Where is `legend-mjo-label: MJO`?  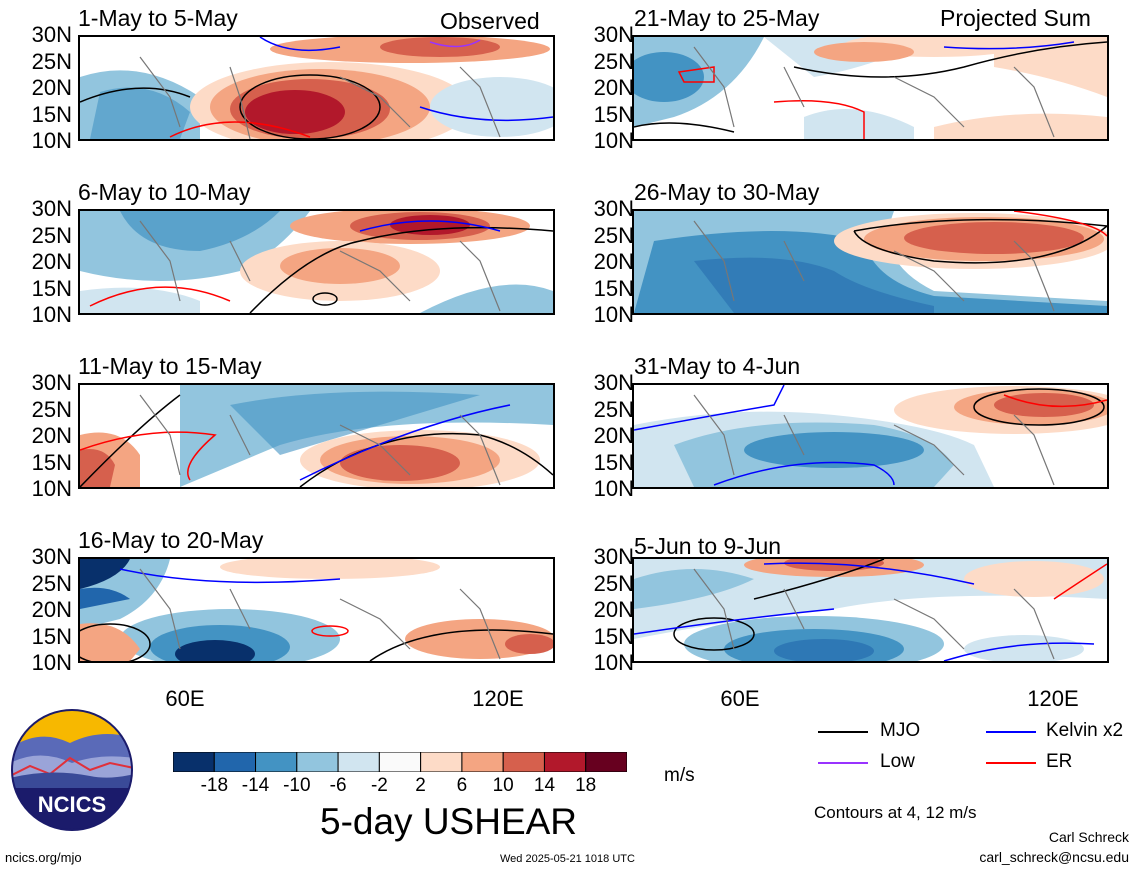 legend-mjo-label: MJO is located at coordinates (900, 730).